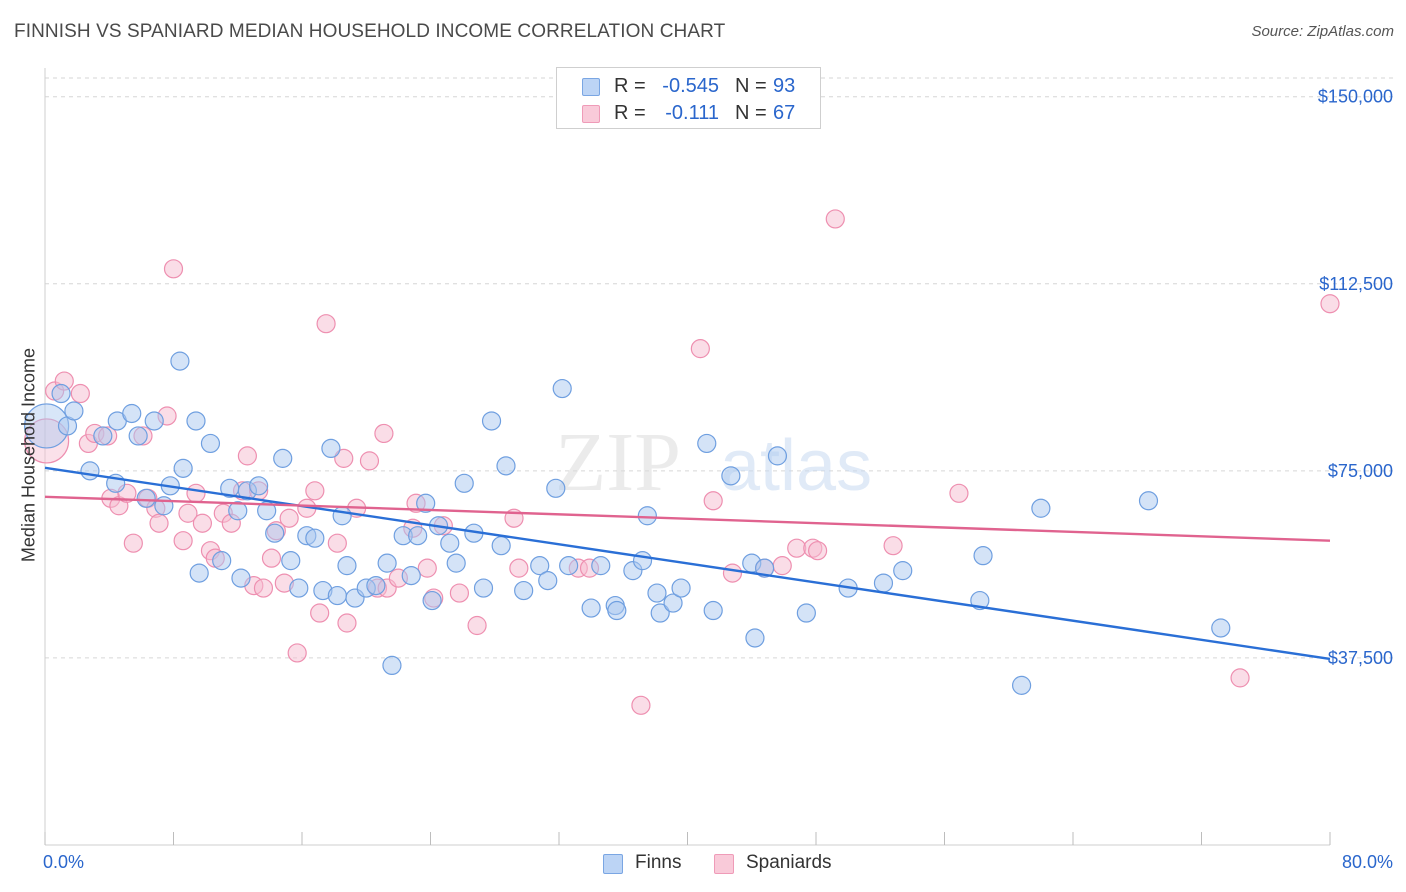 The height and width of the screenshot is (892, 1406). I want to click on legend-r-value: -0.111, so click(692, 113).